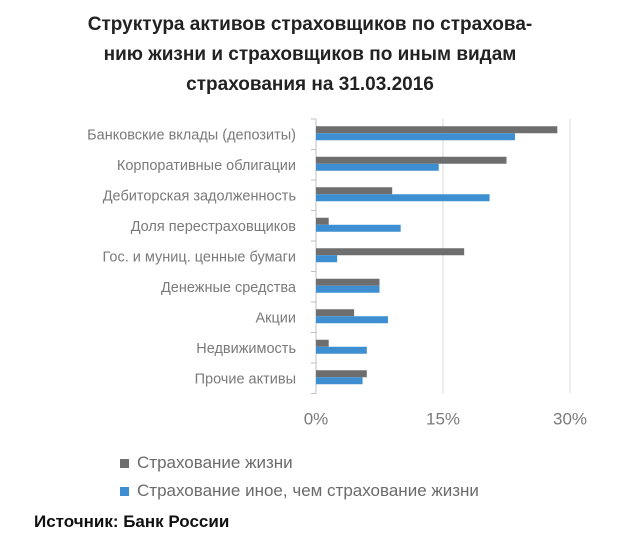 Image resolution: width=620 pixels, height=547 pixels. Describe the element at coordinates (199, 257) in the screenshot. I see `category-label: Гос. и муниц. ценные бумаги` at that location.